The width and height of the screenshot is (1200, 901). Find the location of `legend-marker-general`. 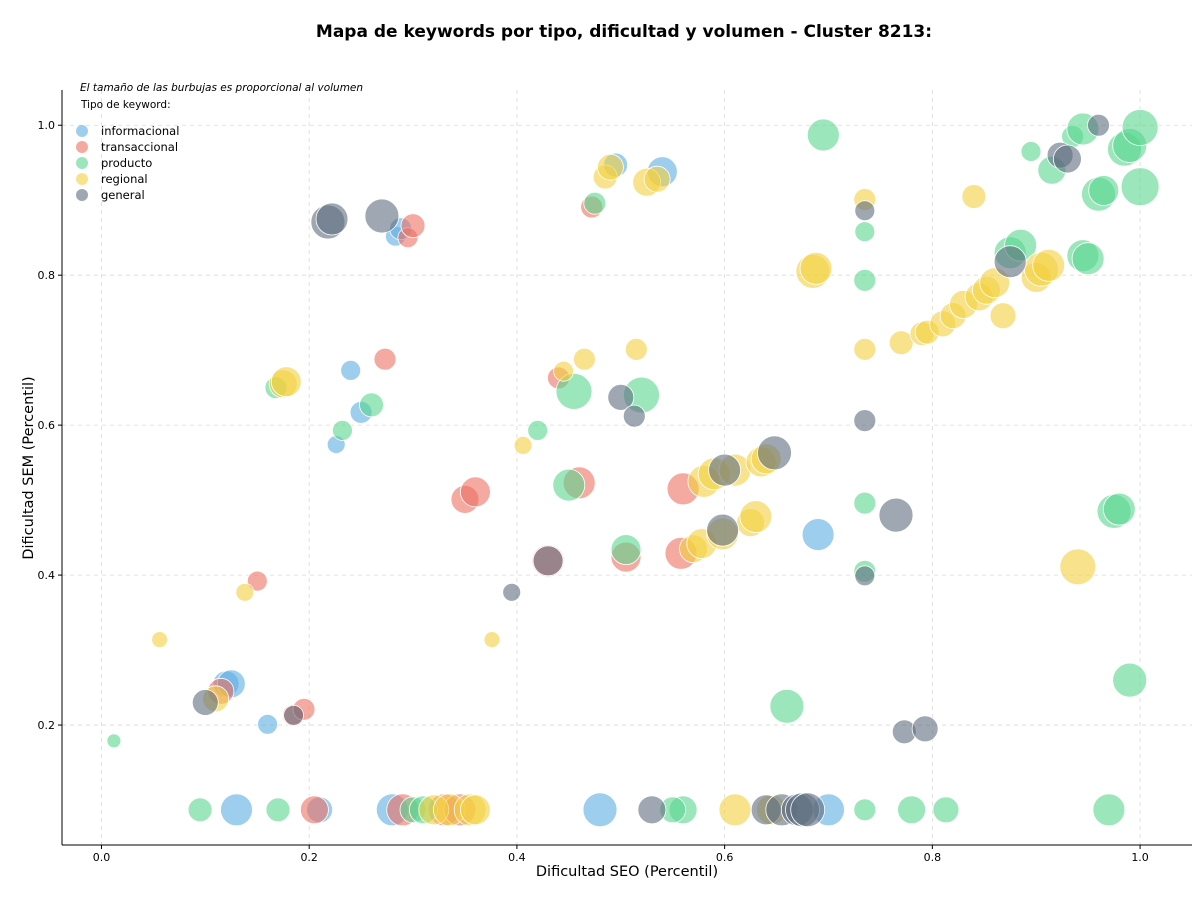

legend-marker-general is located at coordinates (82, 195).